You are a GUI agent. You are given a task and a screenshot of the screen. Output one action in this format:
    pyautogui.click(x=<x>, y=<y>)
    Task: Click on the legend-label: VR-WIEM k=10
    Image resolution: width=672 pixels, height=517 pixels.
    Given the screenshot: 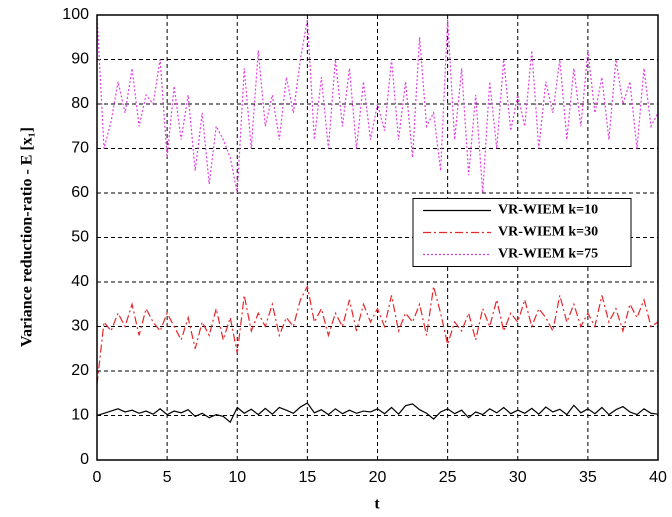 What is the action you would take?
    pyautogui.click(x=548, y=210)
    